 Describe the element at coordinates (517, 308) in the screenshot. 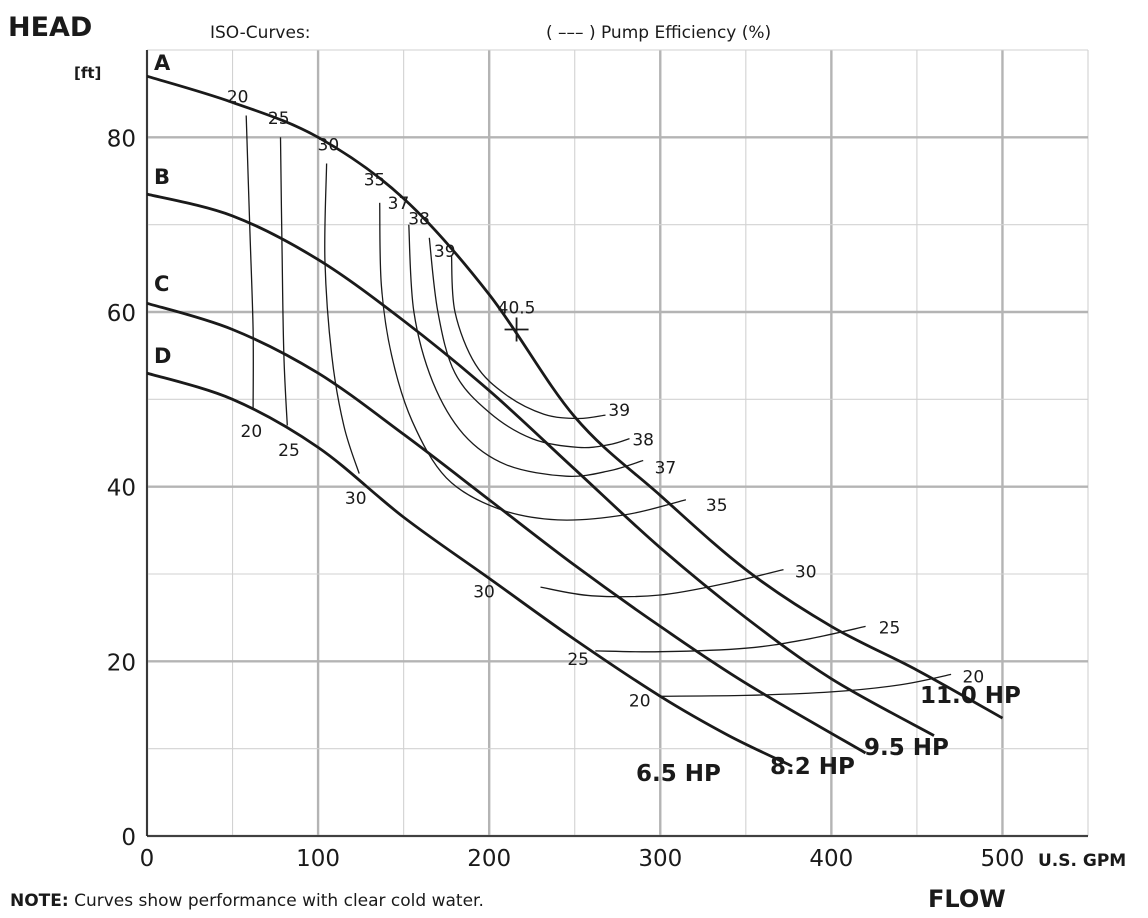

I see `bep-label: 40.5` at that location.